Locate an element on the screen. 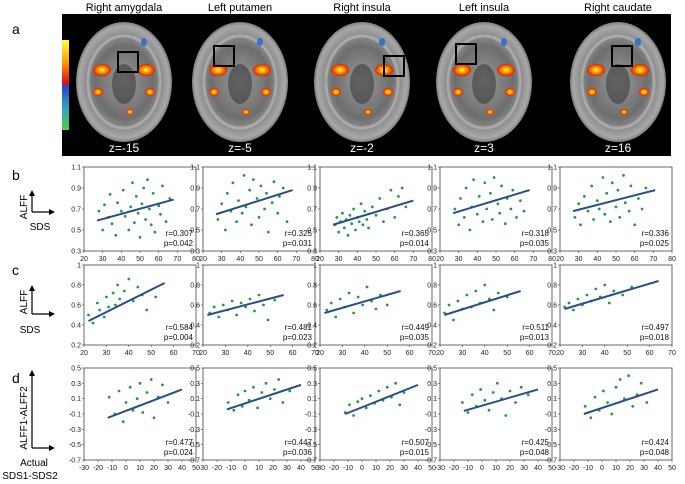  y-tick-label: -0.7 is located at coordinates (194, 461).